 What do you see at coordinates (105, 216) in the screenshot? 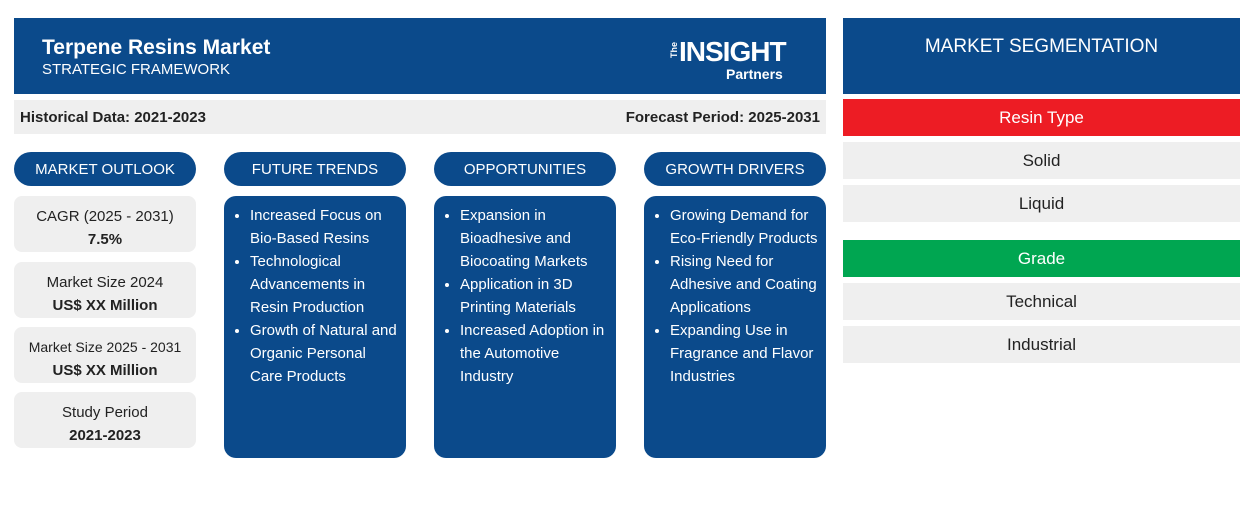
I see `outlook-label: CAGR (2025 - 2031)` at bounding box center [105, 216].